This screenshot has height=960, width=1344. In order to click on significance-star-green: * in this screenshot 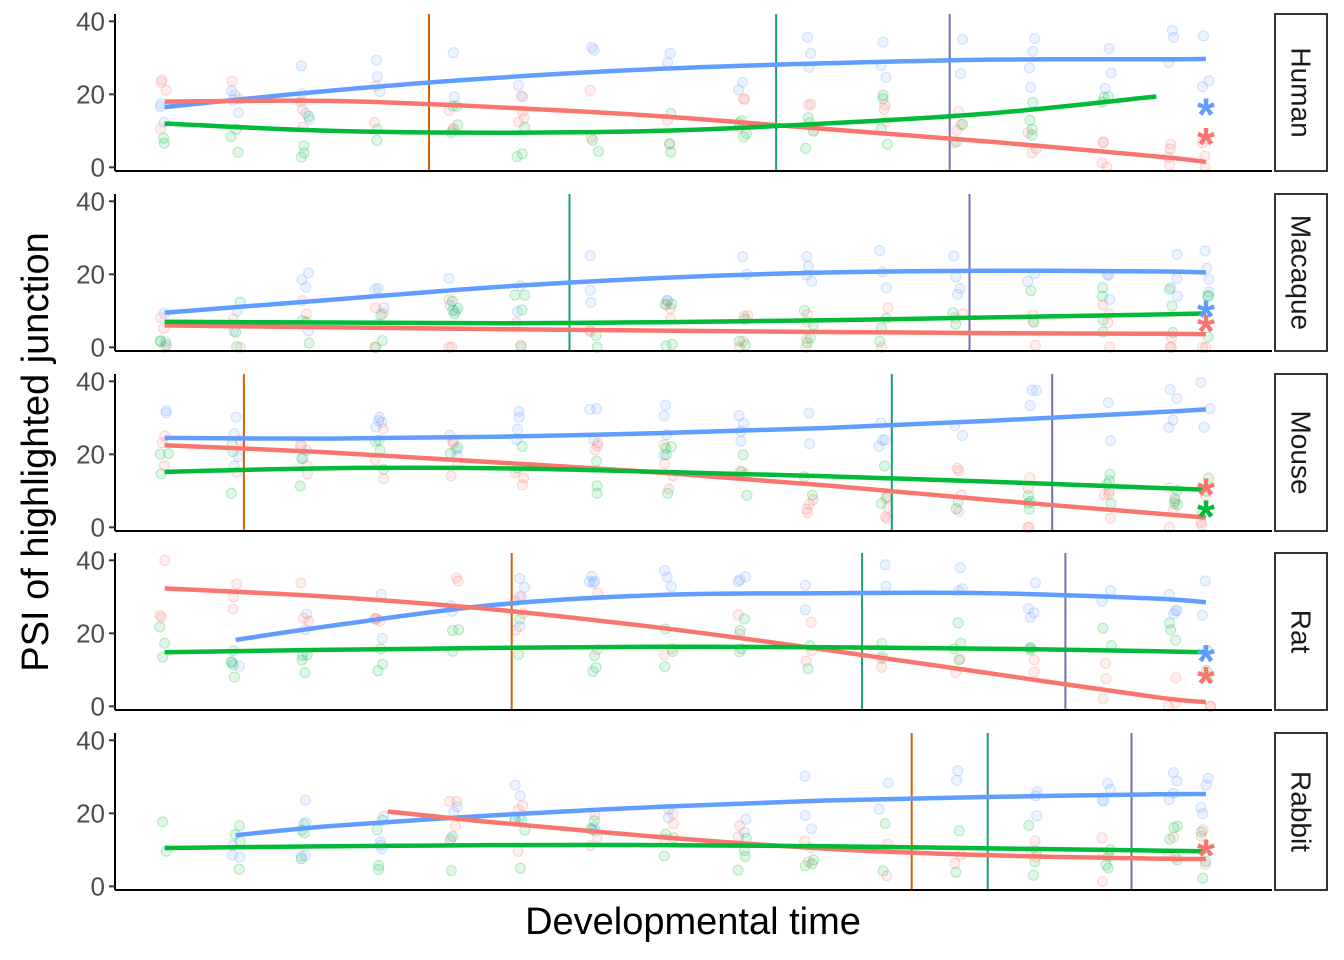, I will do `click(1206, 517)`.